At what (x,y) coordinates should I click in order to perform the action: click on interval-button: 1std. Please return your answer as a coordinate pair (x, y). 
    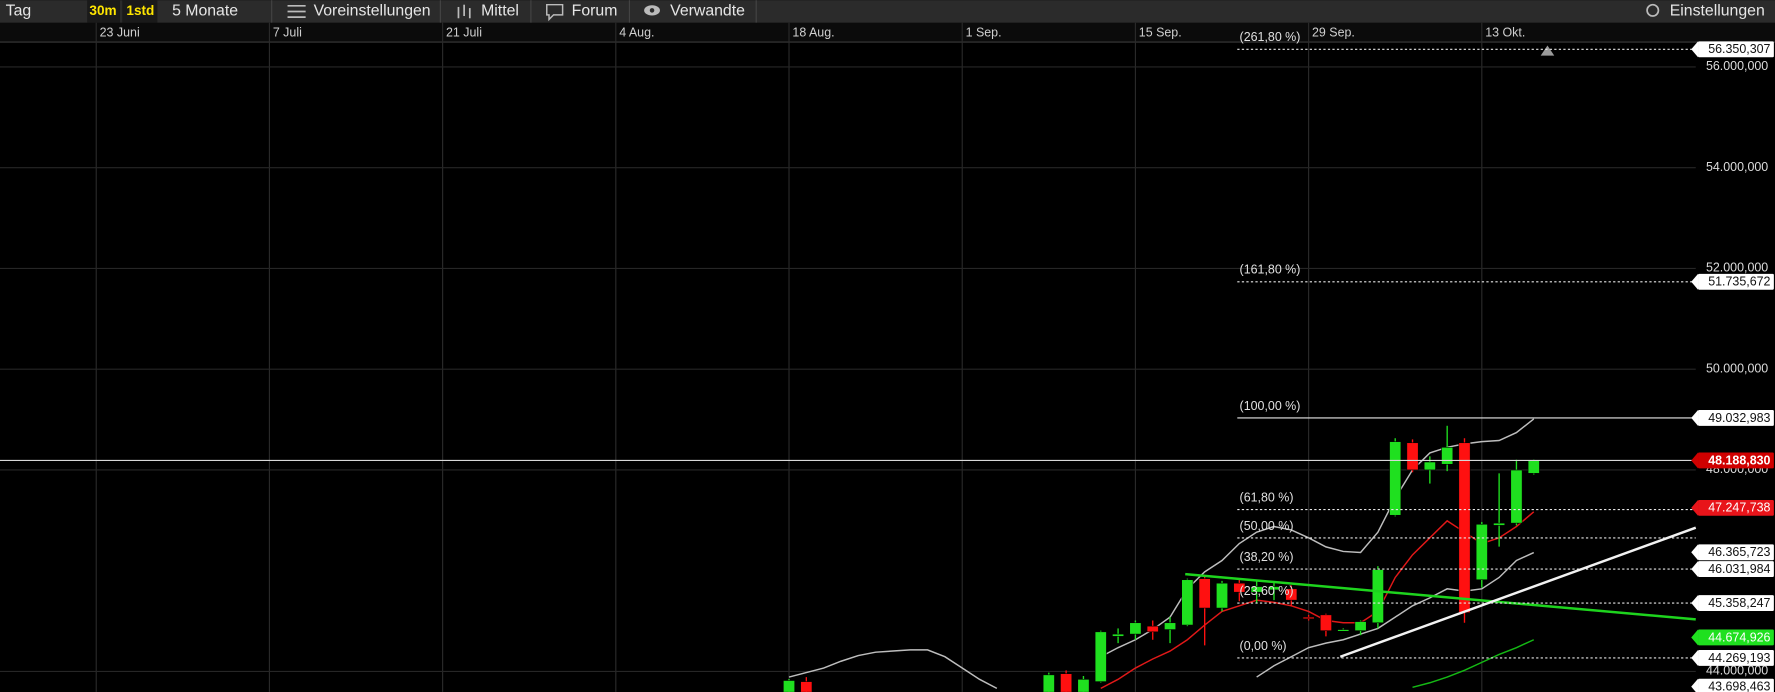
    Looking at the image, I should click on (140, 10).